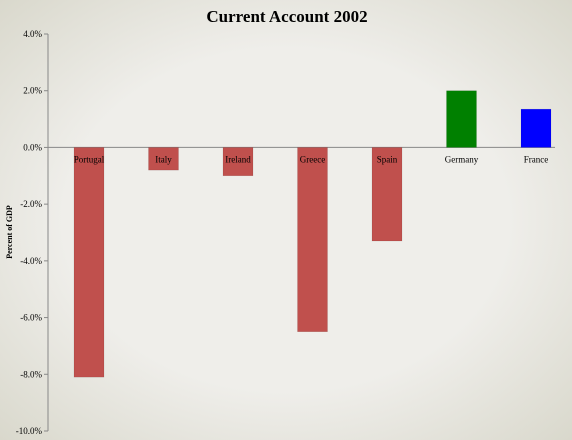 This screenshot has width=572, height=440. What do you see at coordinates (536, 128) in the screenshot?
I see `bar-france` at bounding box center [536, 128].